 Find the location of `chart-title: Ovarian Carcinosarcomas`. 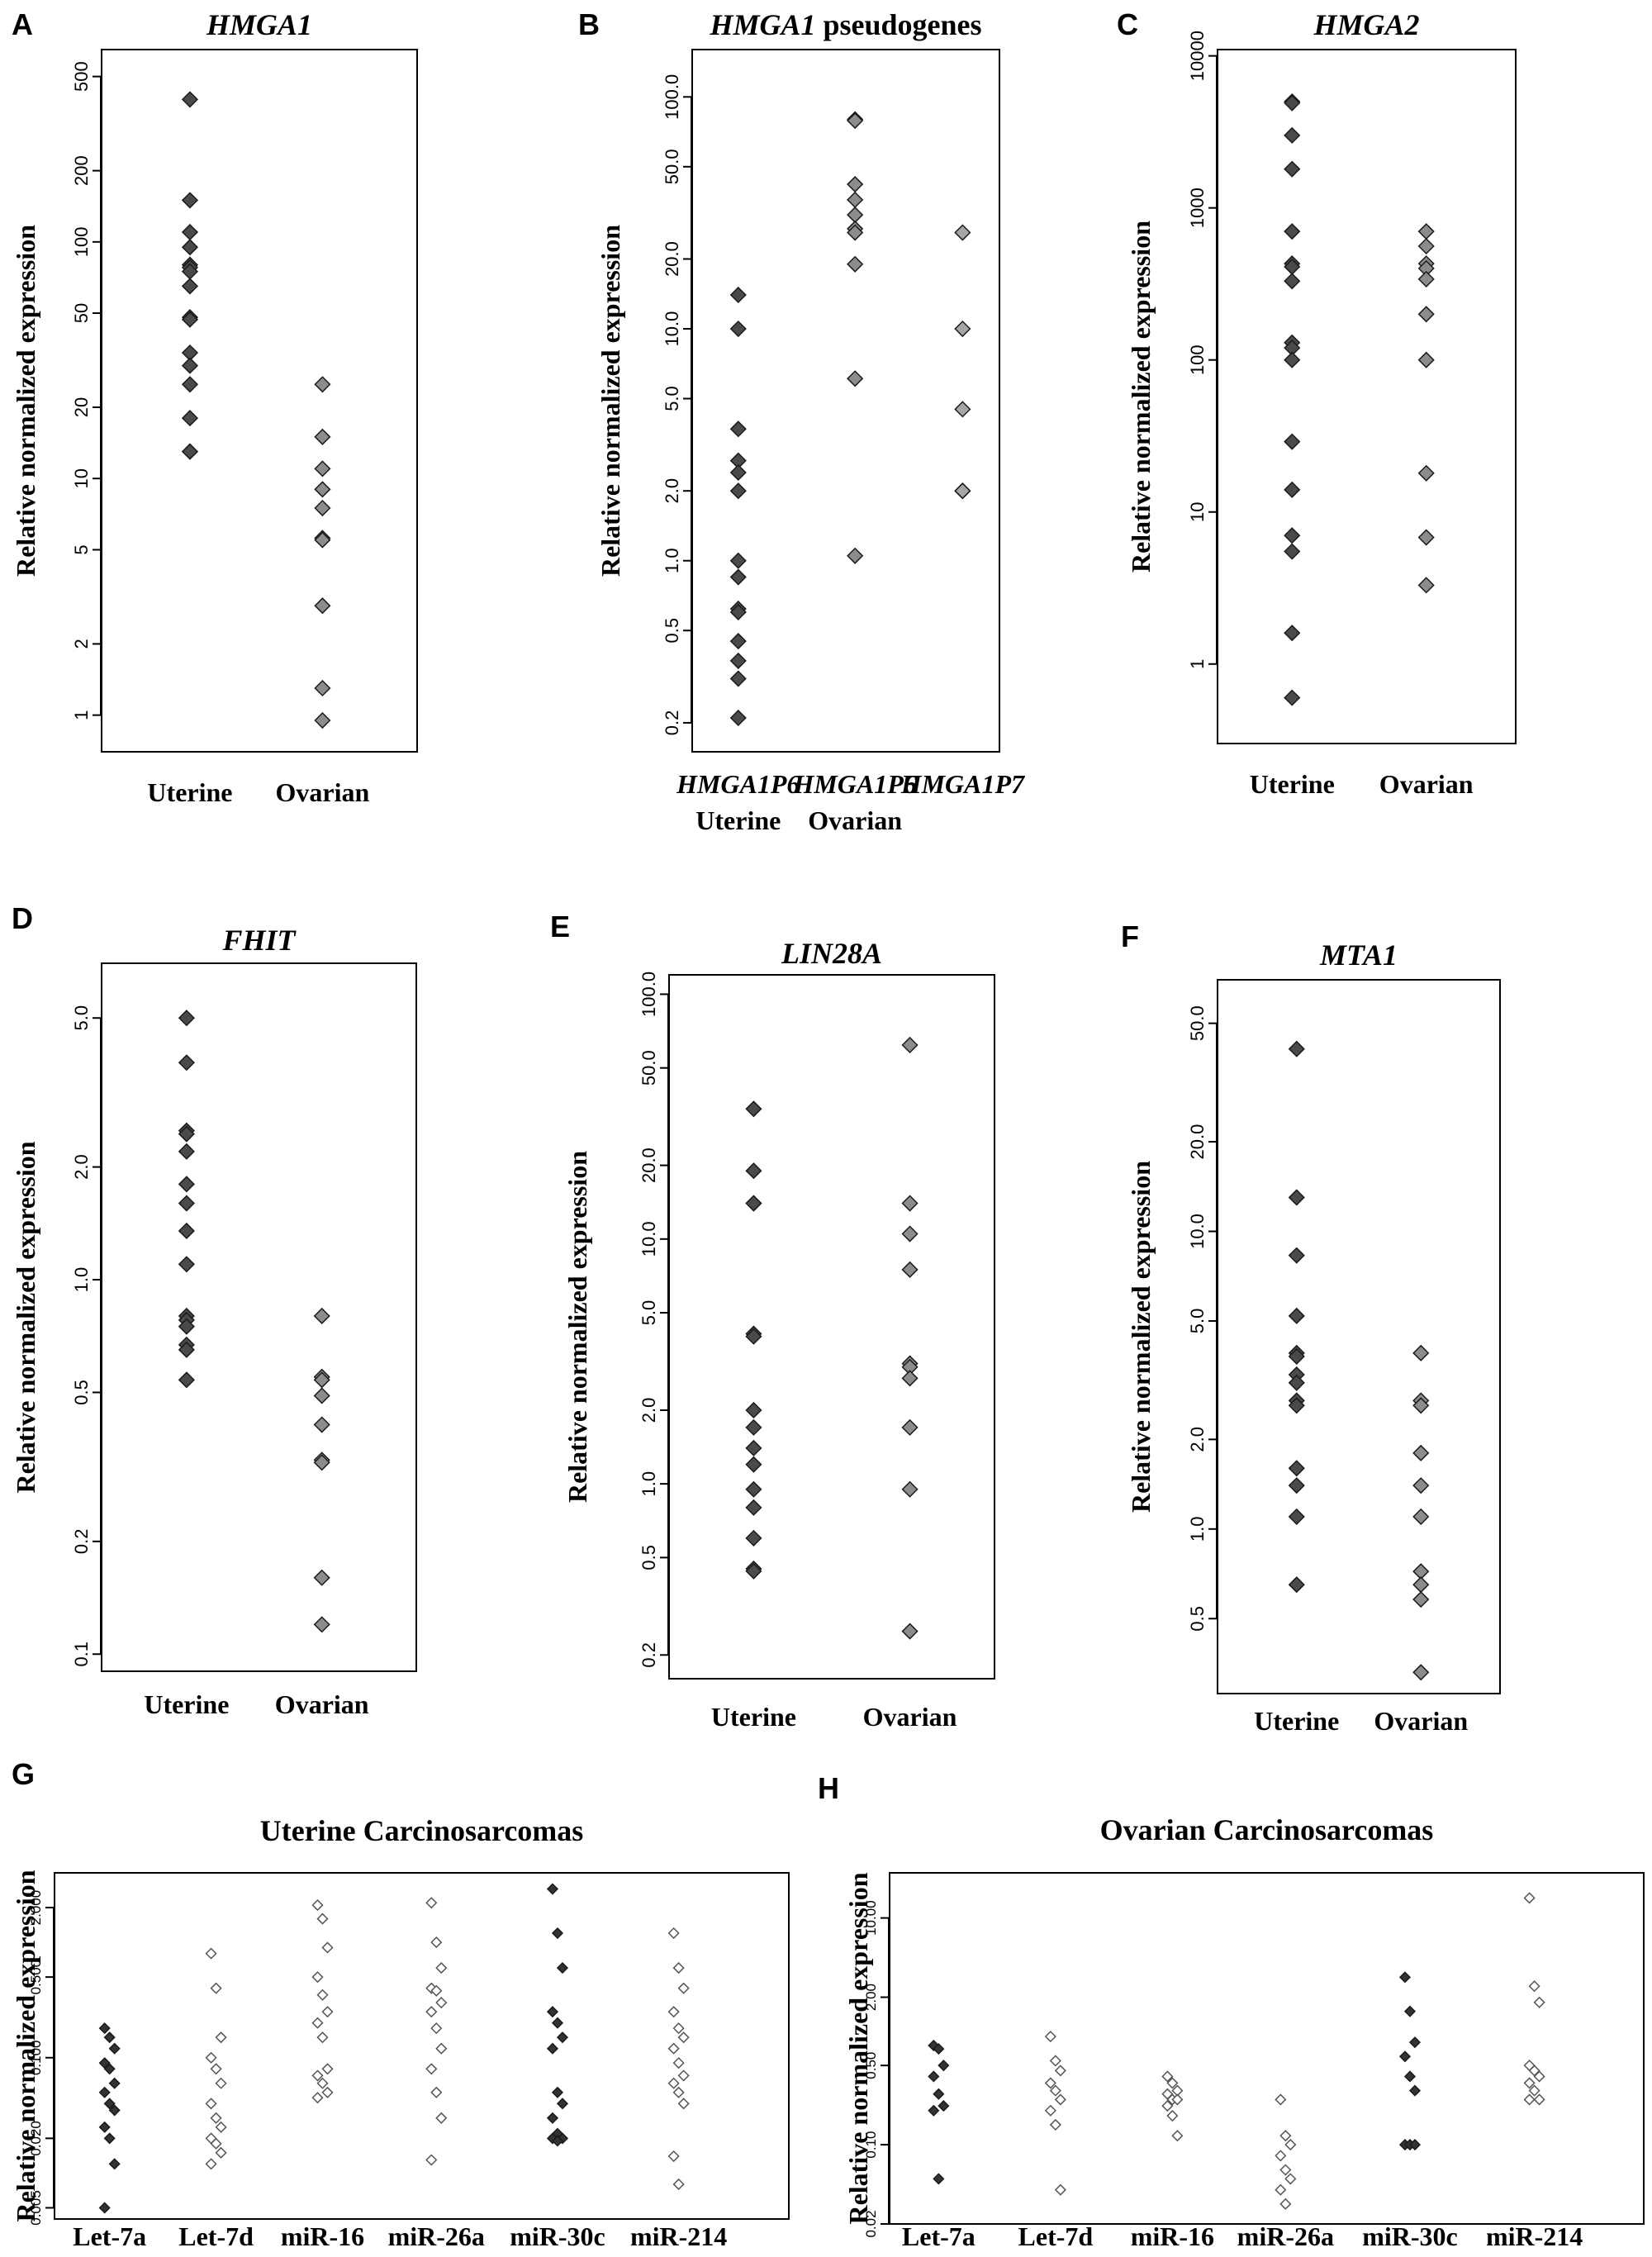

chart-title: Ovarian Carcinosarcomas is located at coordinates (1267, 1829).